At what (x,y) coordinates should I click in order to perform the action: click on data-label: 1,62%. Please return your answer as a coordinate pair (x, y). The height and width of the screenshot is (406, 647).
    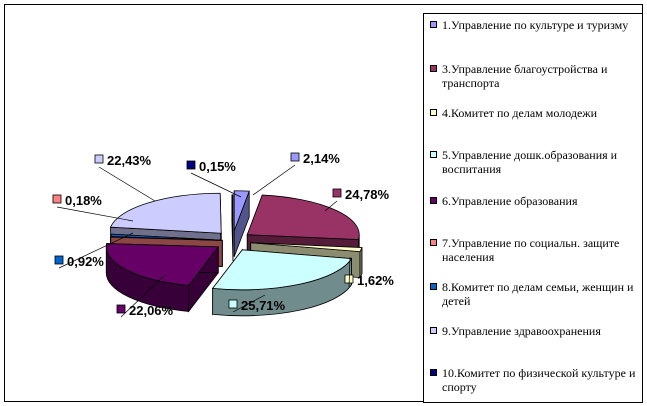
    Looking at the image, I should click on (375, 280).